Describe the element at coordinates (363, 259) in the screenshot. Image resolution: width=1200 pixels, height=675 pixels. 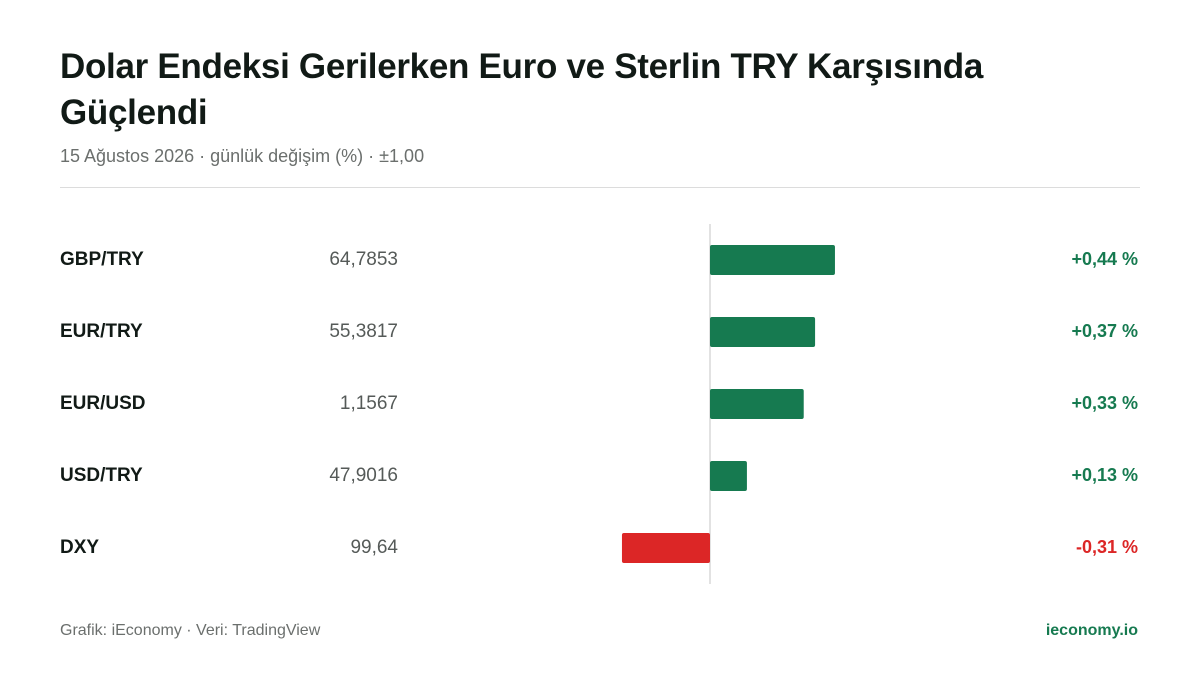
I see `price: 64,7853` at that location.